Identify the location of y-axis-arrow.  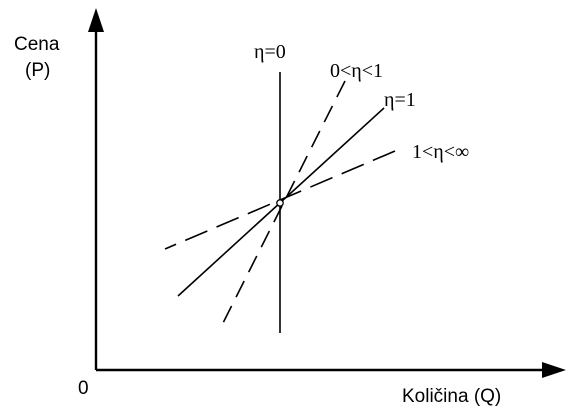
(96, 20).